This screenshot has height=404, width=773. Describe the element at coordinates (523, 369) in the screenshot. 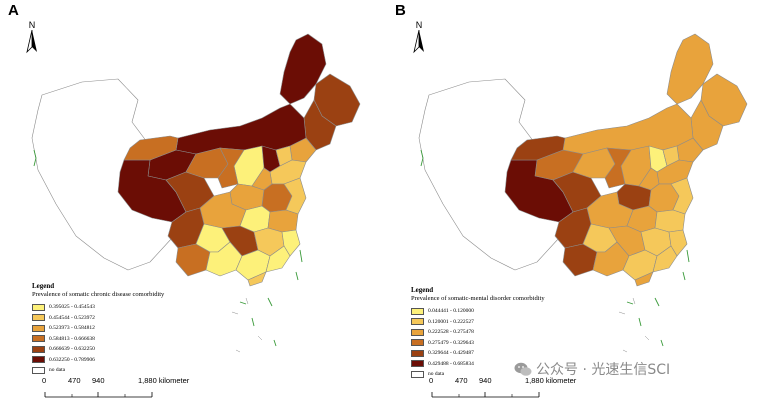

I see `wechat-icon` at that location.